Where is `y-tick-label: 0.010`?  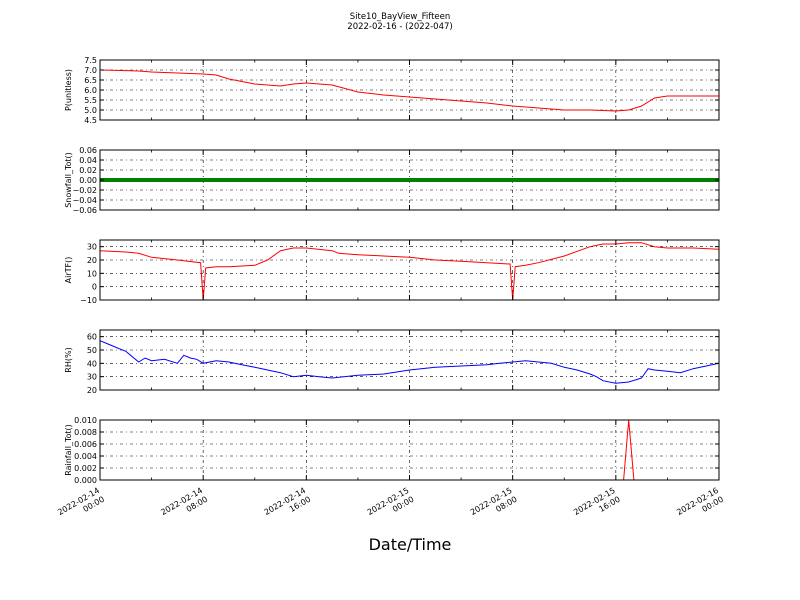 y-tick-label: 0.010 is located at coordinates (85, 420).